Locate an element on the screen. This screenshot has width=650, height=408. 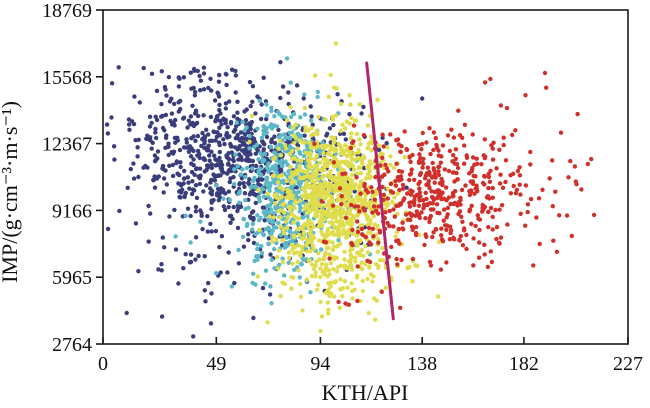
y-tick-label: 5965 is located at coordinates (72, 278).